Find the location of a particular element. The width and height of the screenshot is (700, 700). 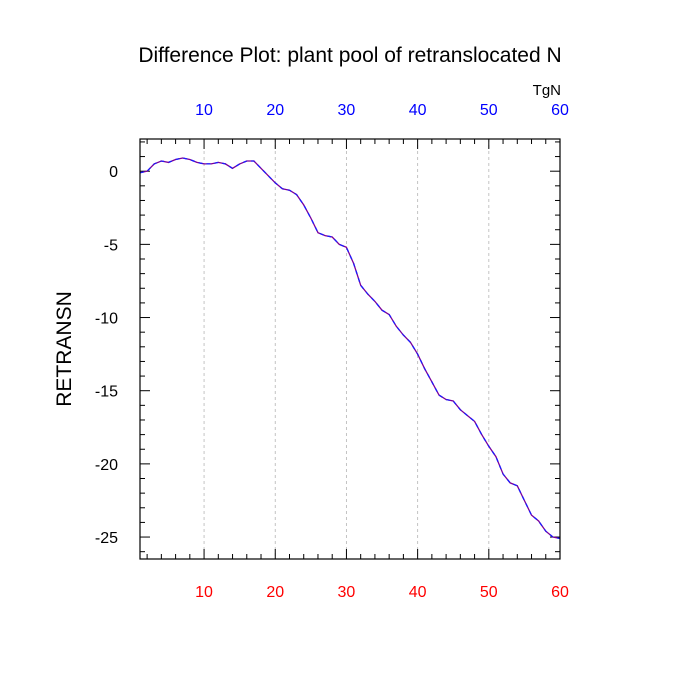

y-tick-label: -20 is located at coordinates (106, 465).